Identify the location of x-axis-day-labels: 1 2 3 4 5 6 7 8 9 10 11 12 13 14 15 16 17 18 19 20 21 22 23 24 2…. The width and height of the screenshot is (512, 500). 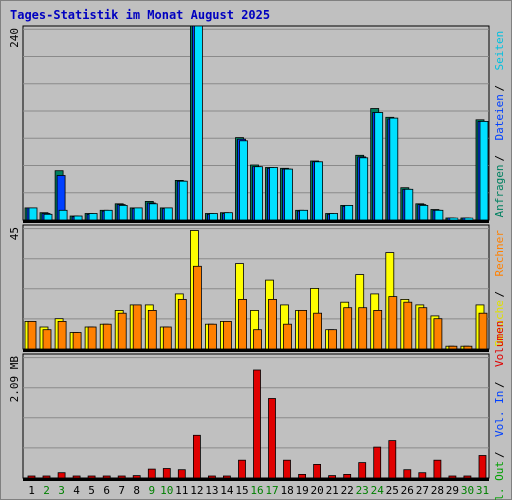
(258, 490).